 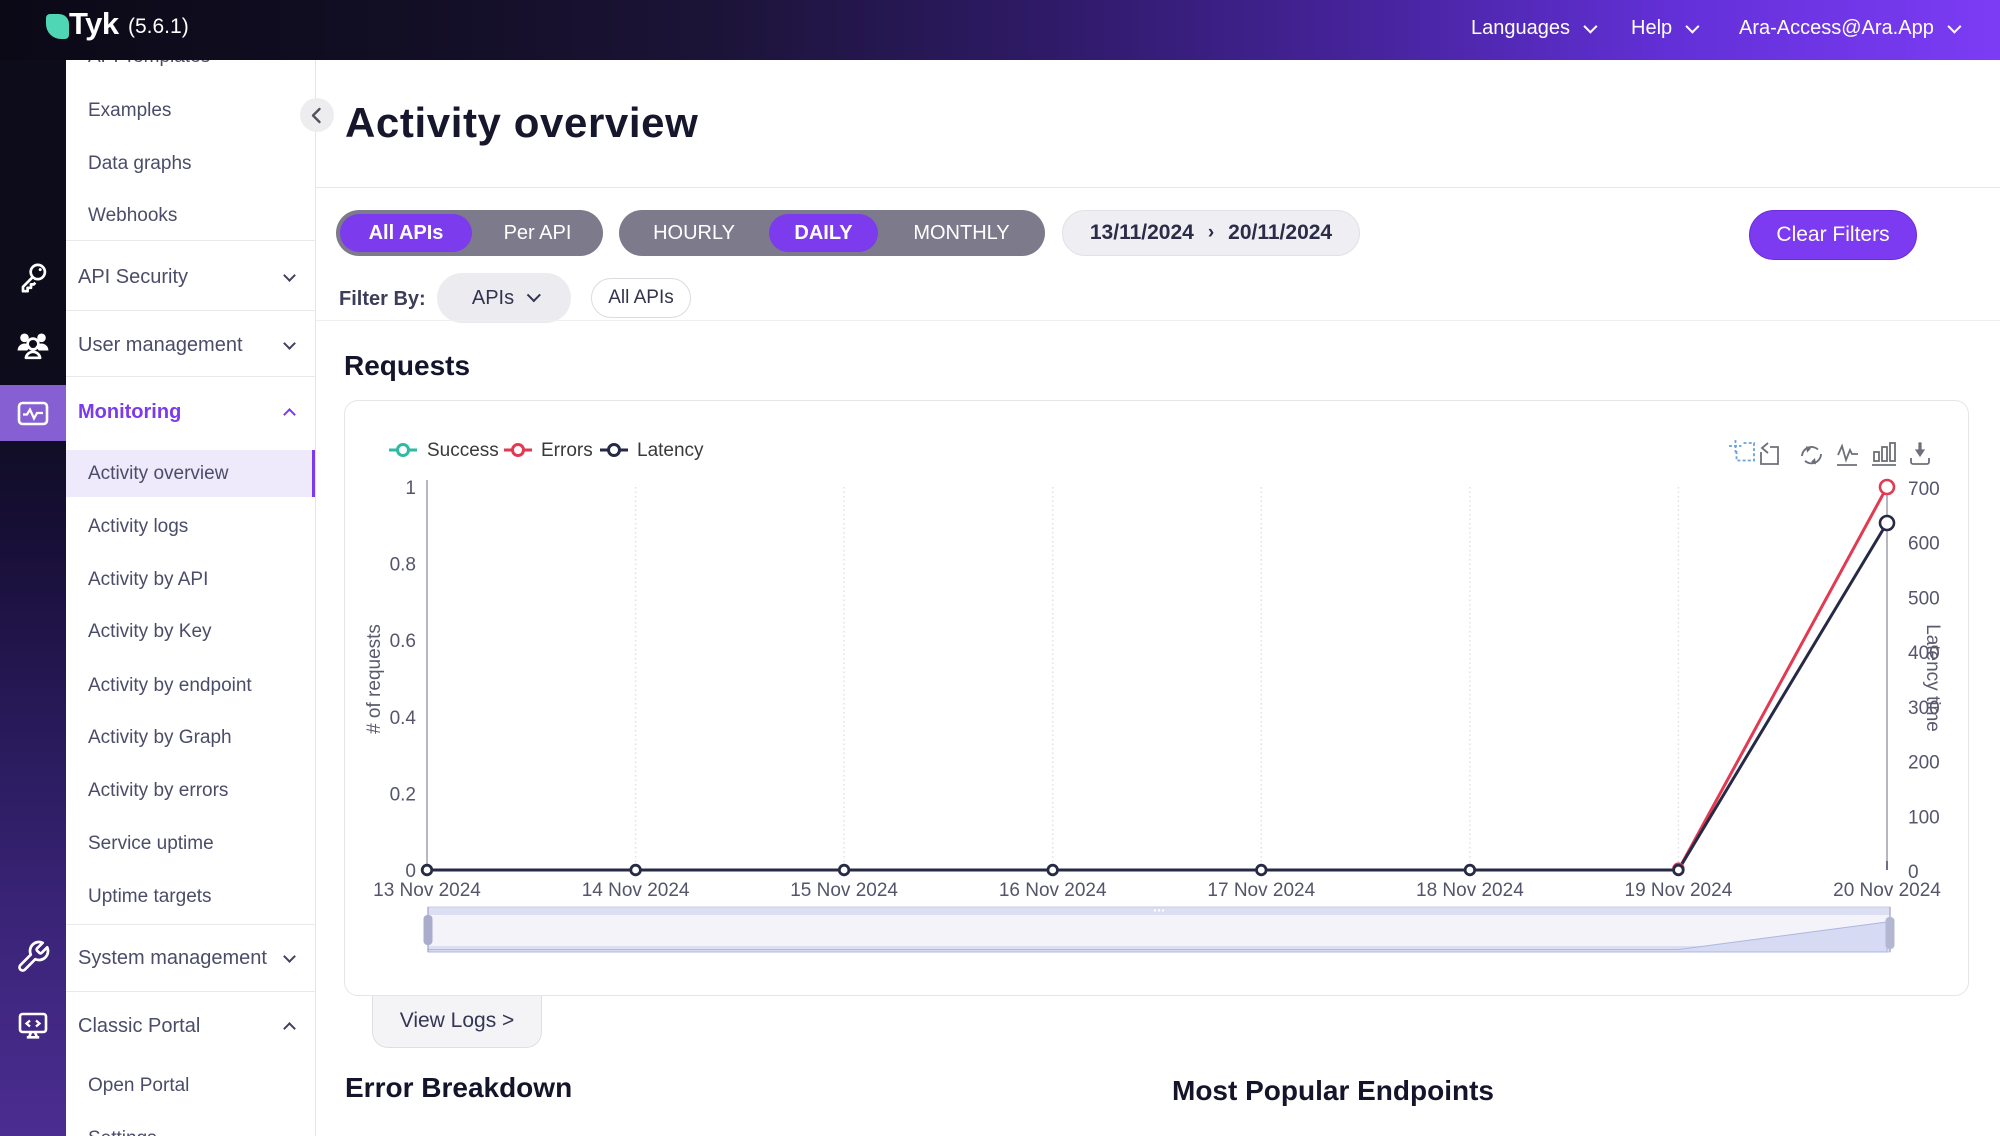 What do you see at coordinates (427, 890) in the screenshot?
I see `svg-text: 13 Nov 2024` at bounding box center [427, 890].